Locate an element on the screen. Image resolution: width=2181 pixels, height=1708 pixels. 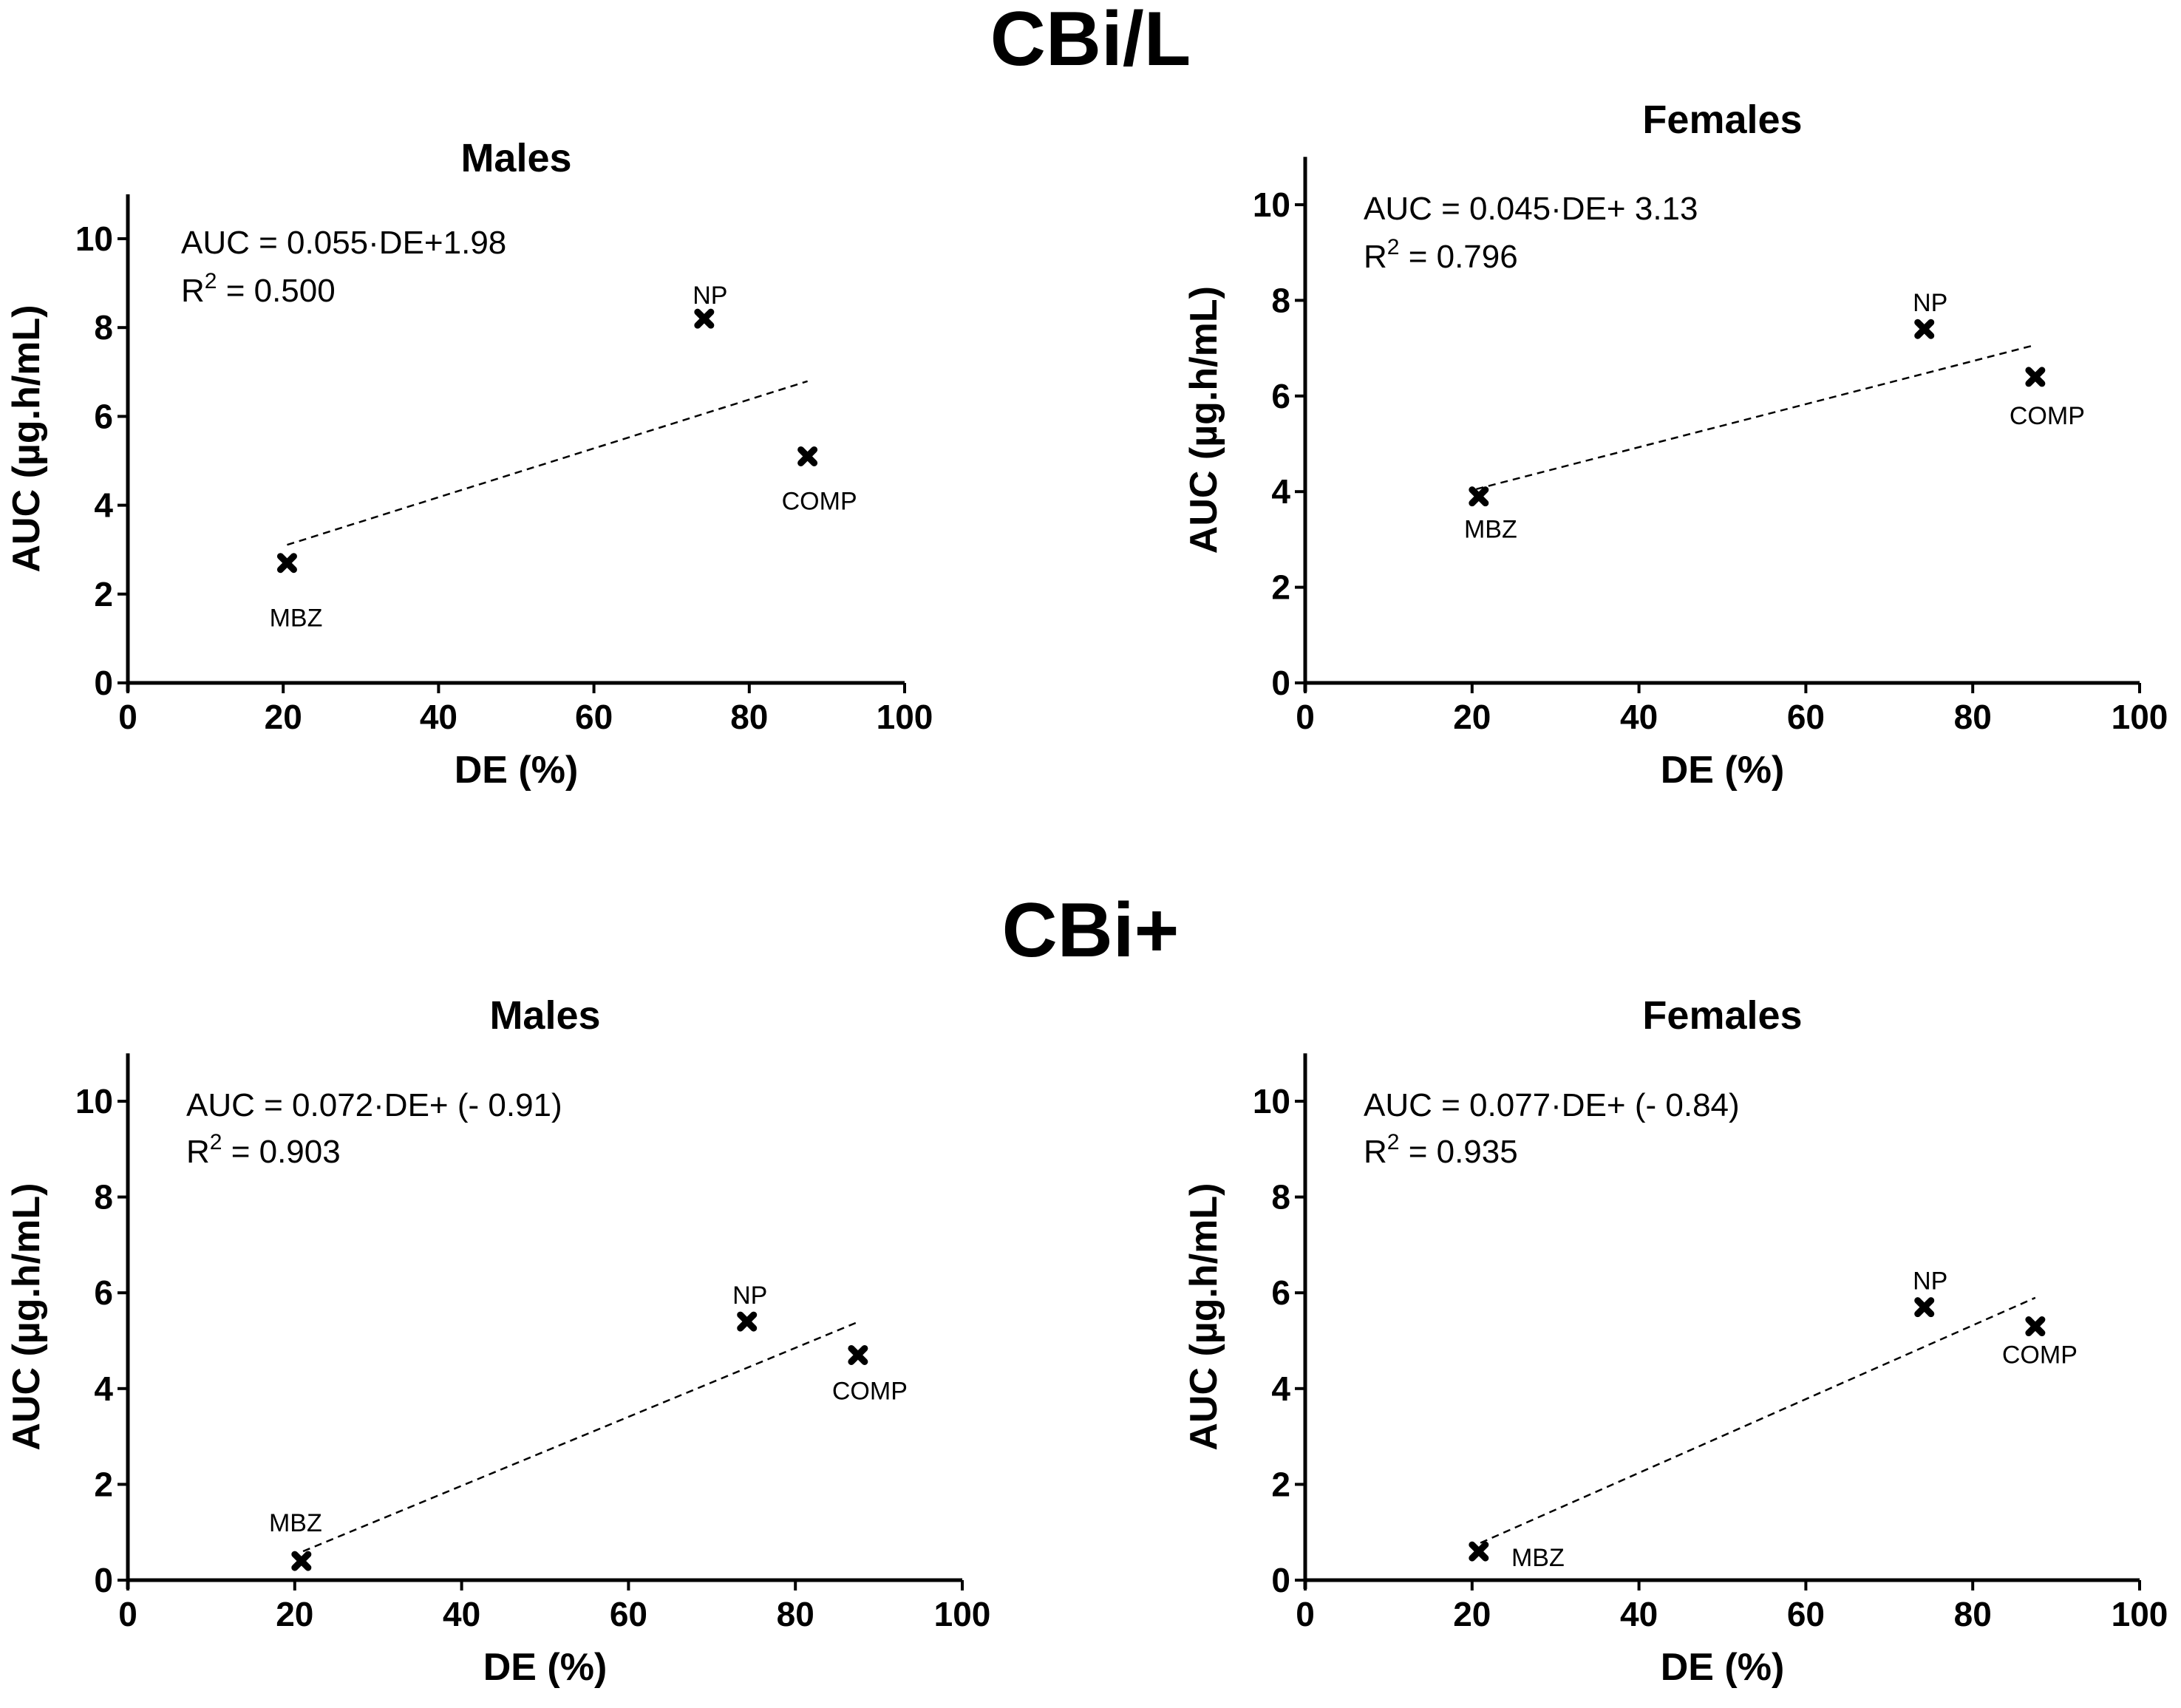
r-squared-value: = 0.935 is located at coordinates (1458, 1152).